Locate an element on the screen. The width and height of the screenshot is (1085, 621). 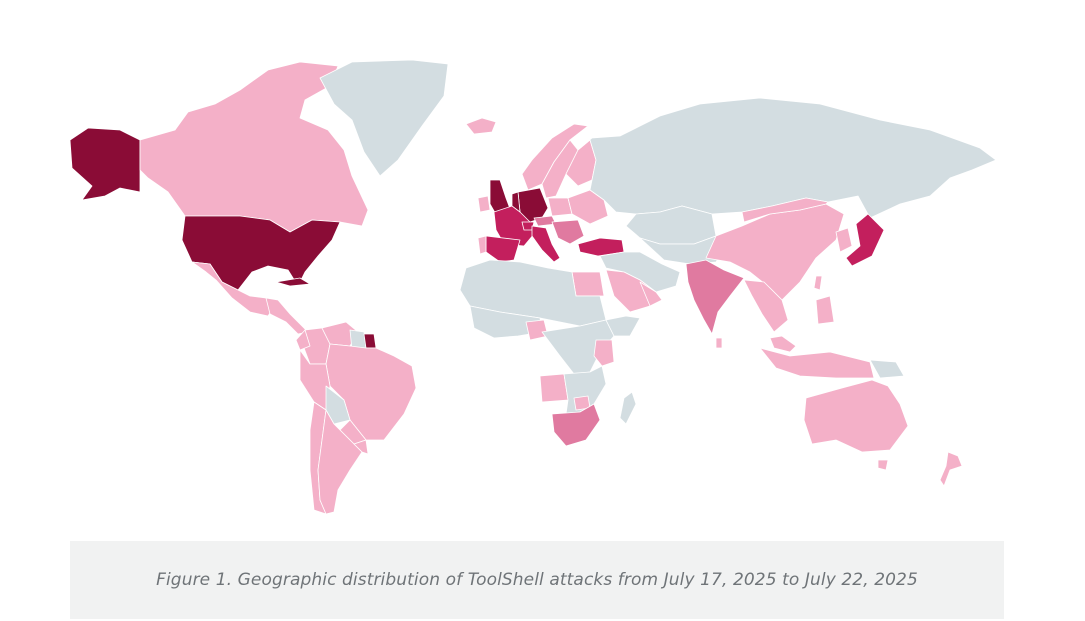
region-philippines is located at coordinates (825, 310).